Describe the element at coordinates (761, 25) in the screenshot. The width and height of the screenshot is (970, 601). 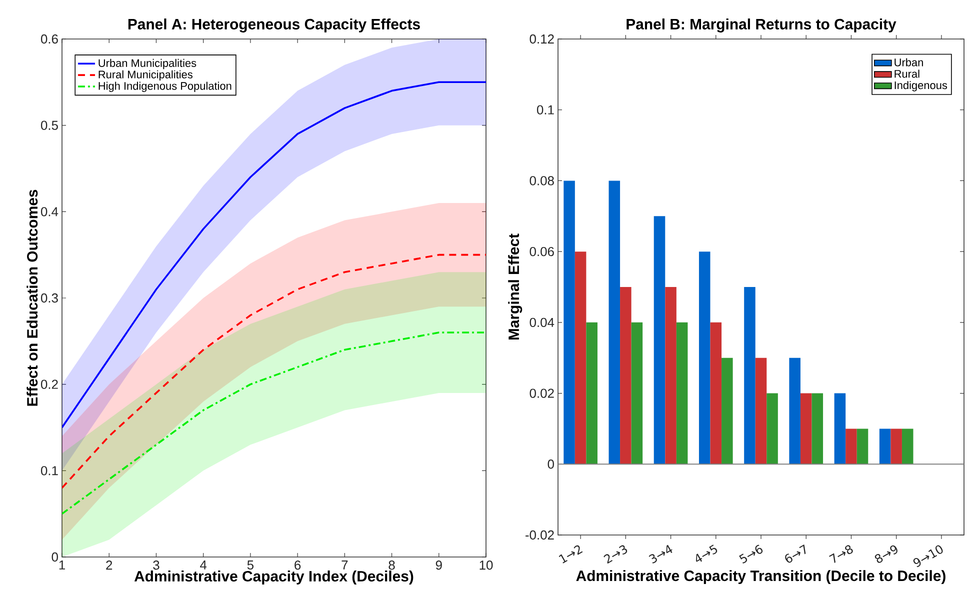
I see `chart-title: Panel B: Marginal Returns to Capacity` at that location.